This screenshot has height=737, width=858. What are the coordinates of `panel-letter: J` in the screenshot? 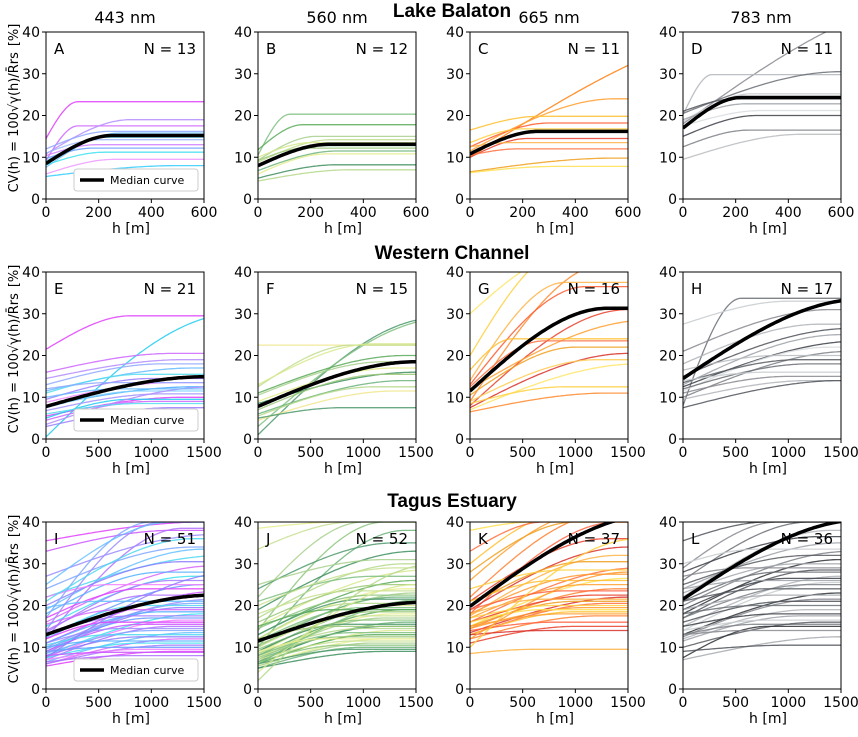 It's located at (267, 539).